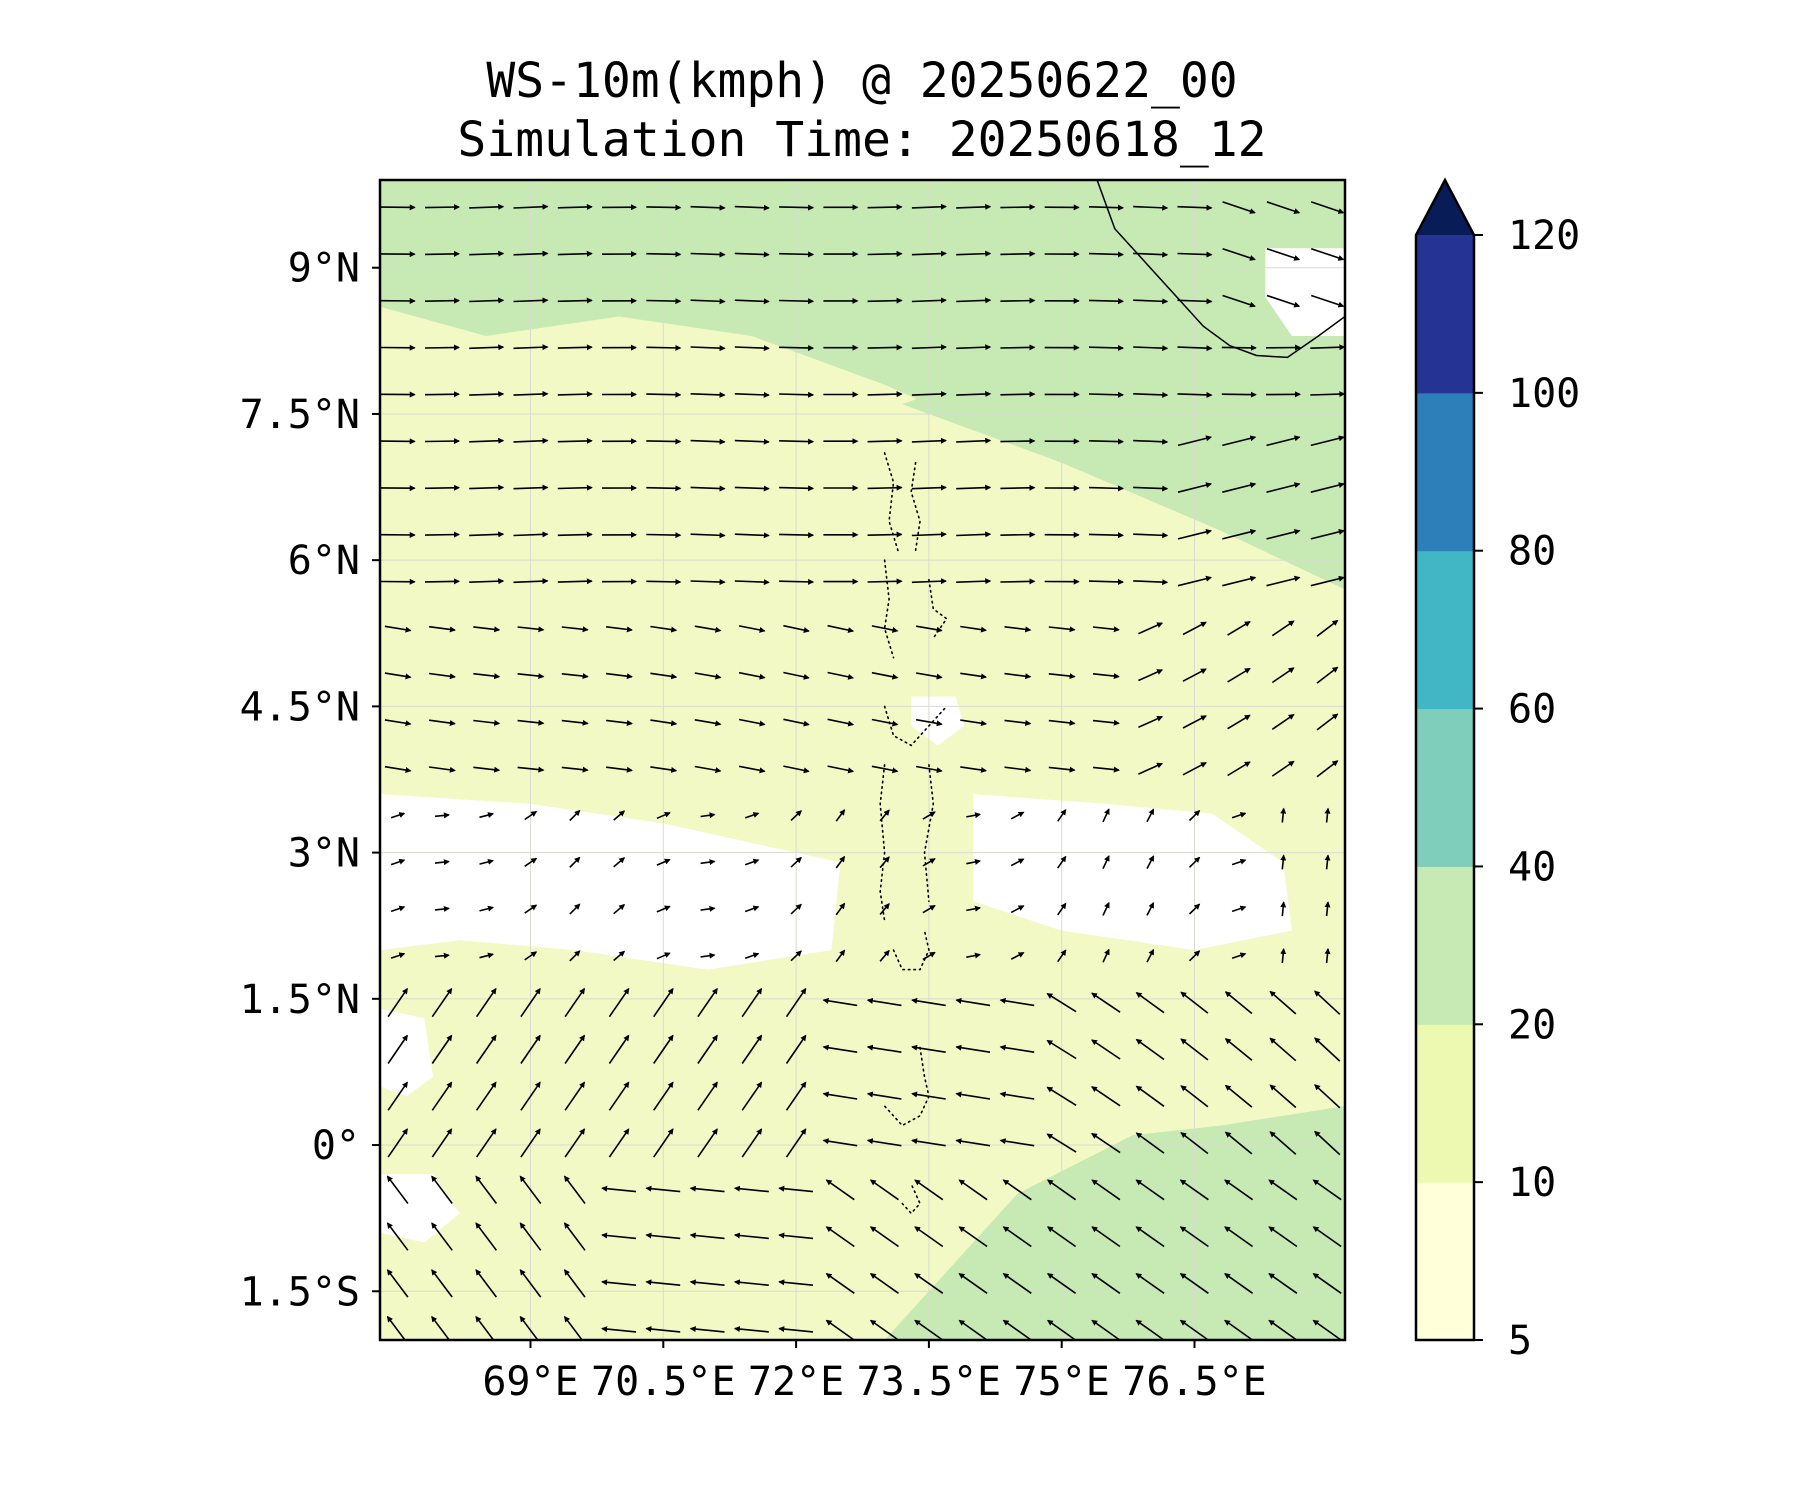 Image resolution: width=1800 pixels, height=1500 pixels. What do you see at coordinates (1220, 269) in the screenshot?
I see `coastline-layer` at bounding box center [1220, 269].